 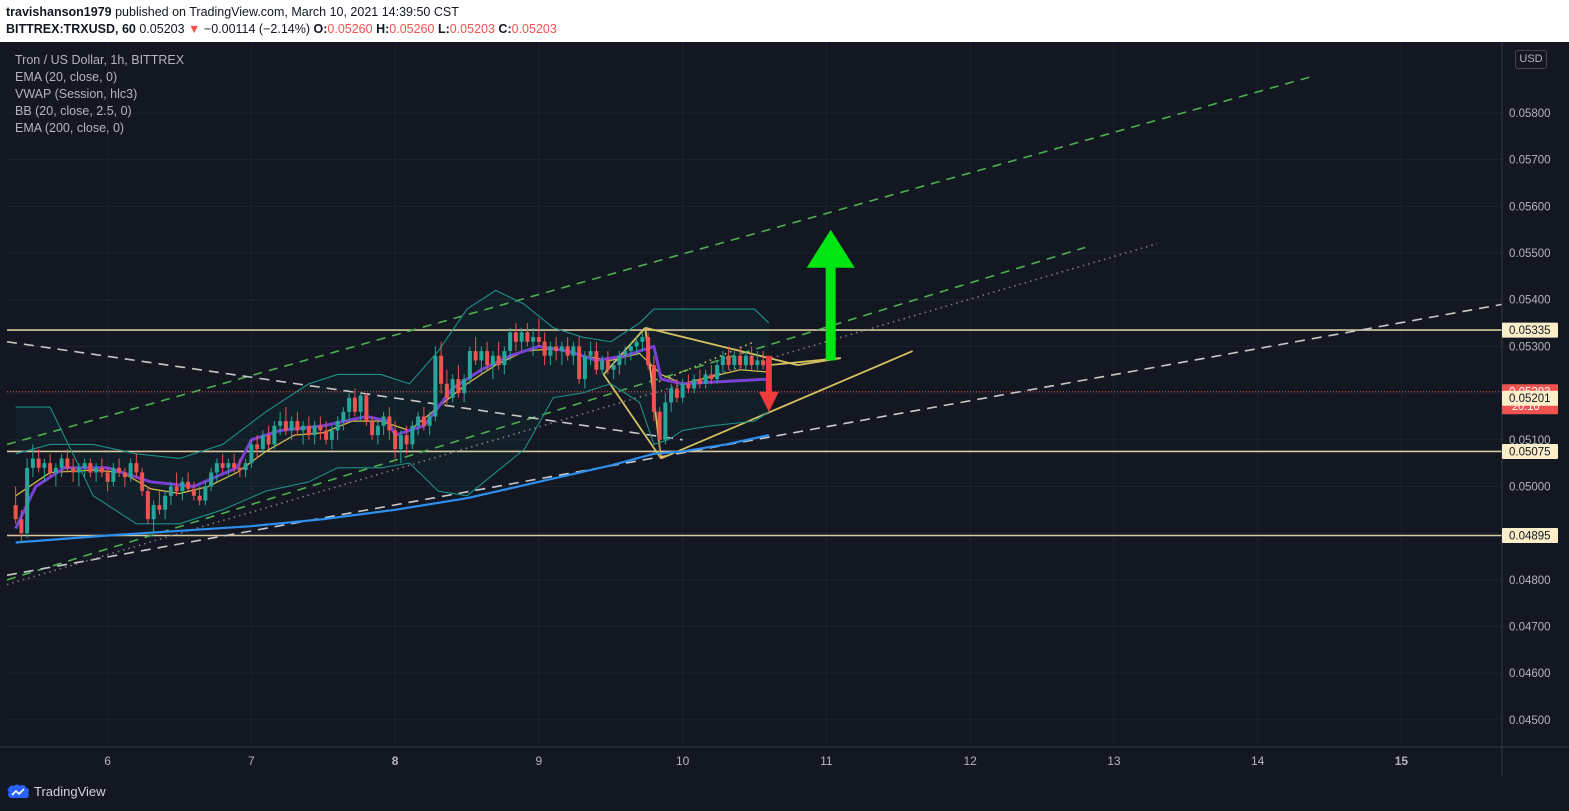 I want to click on tradingview-logo-icon, so click(x=19, y=793).